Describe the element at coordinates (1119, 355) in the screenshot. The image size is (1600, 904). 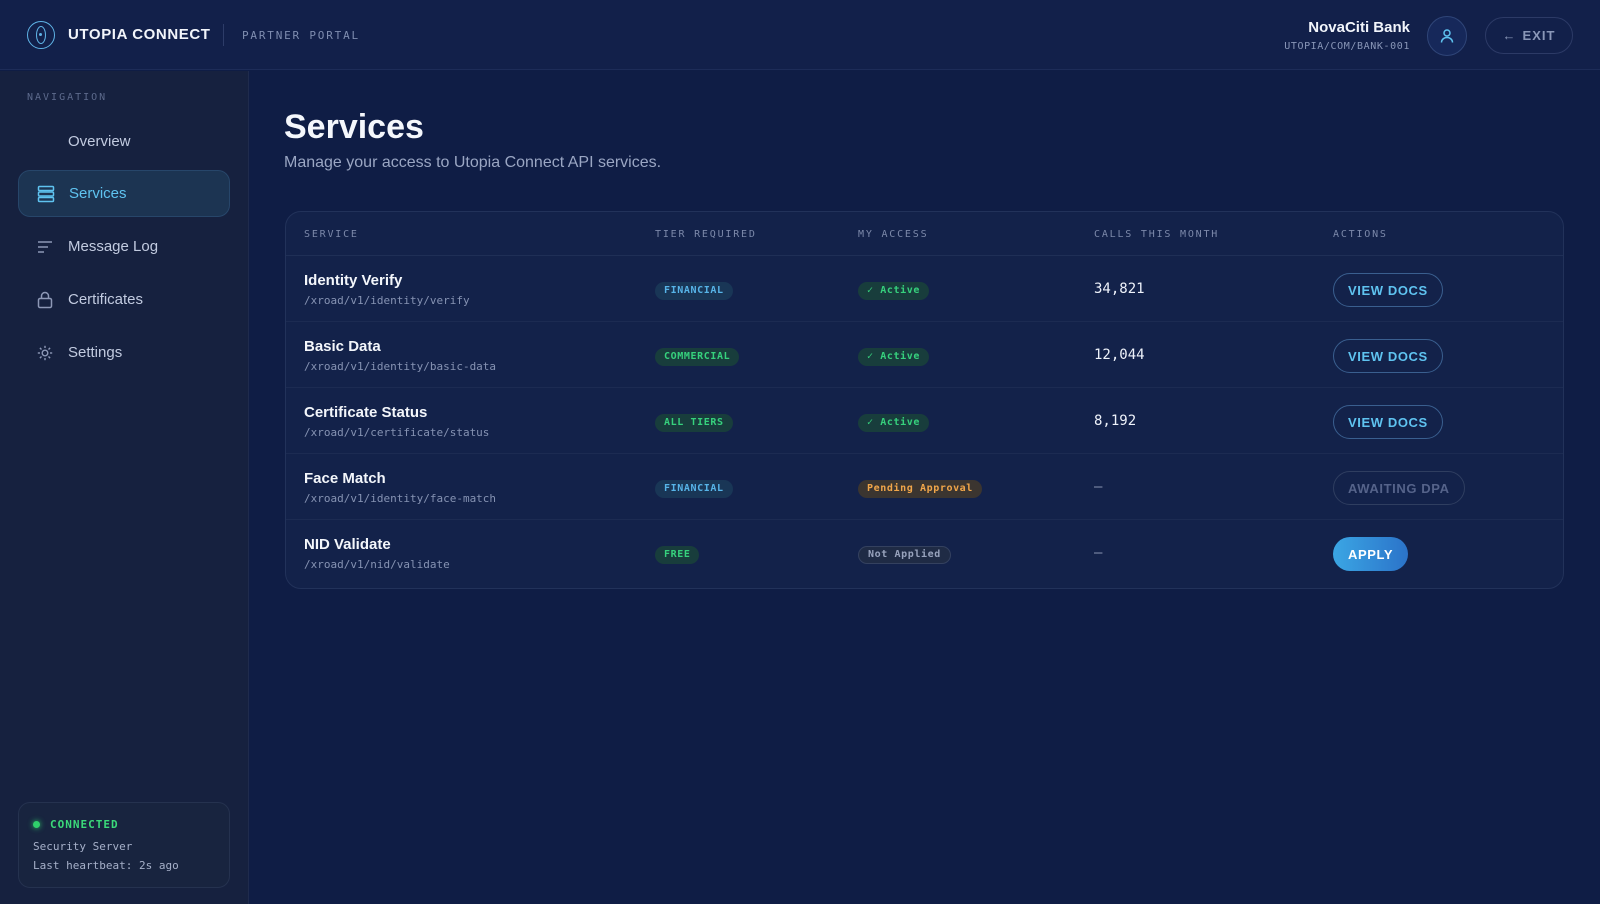
I see `calls-count: 12,044` at that location.